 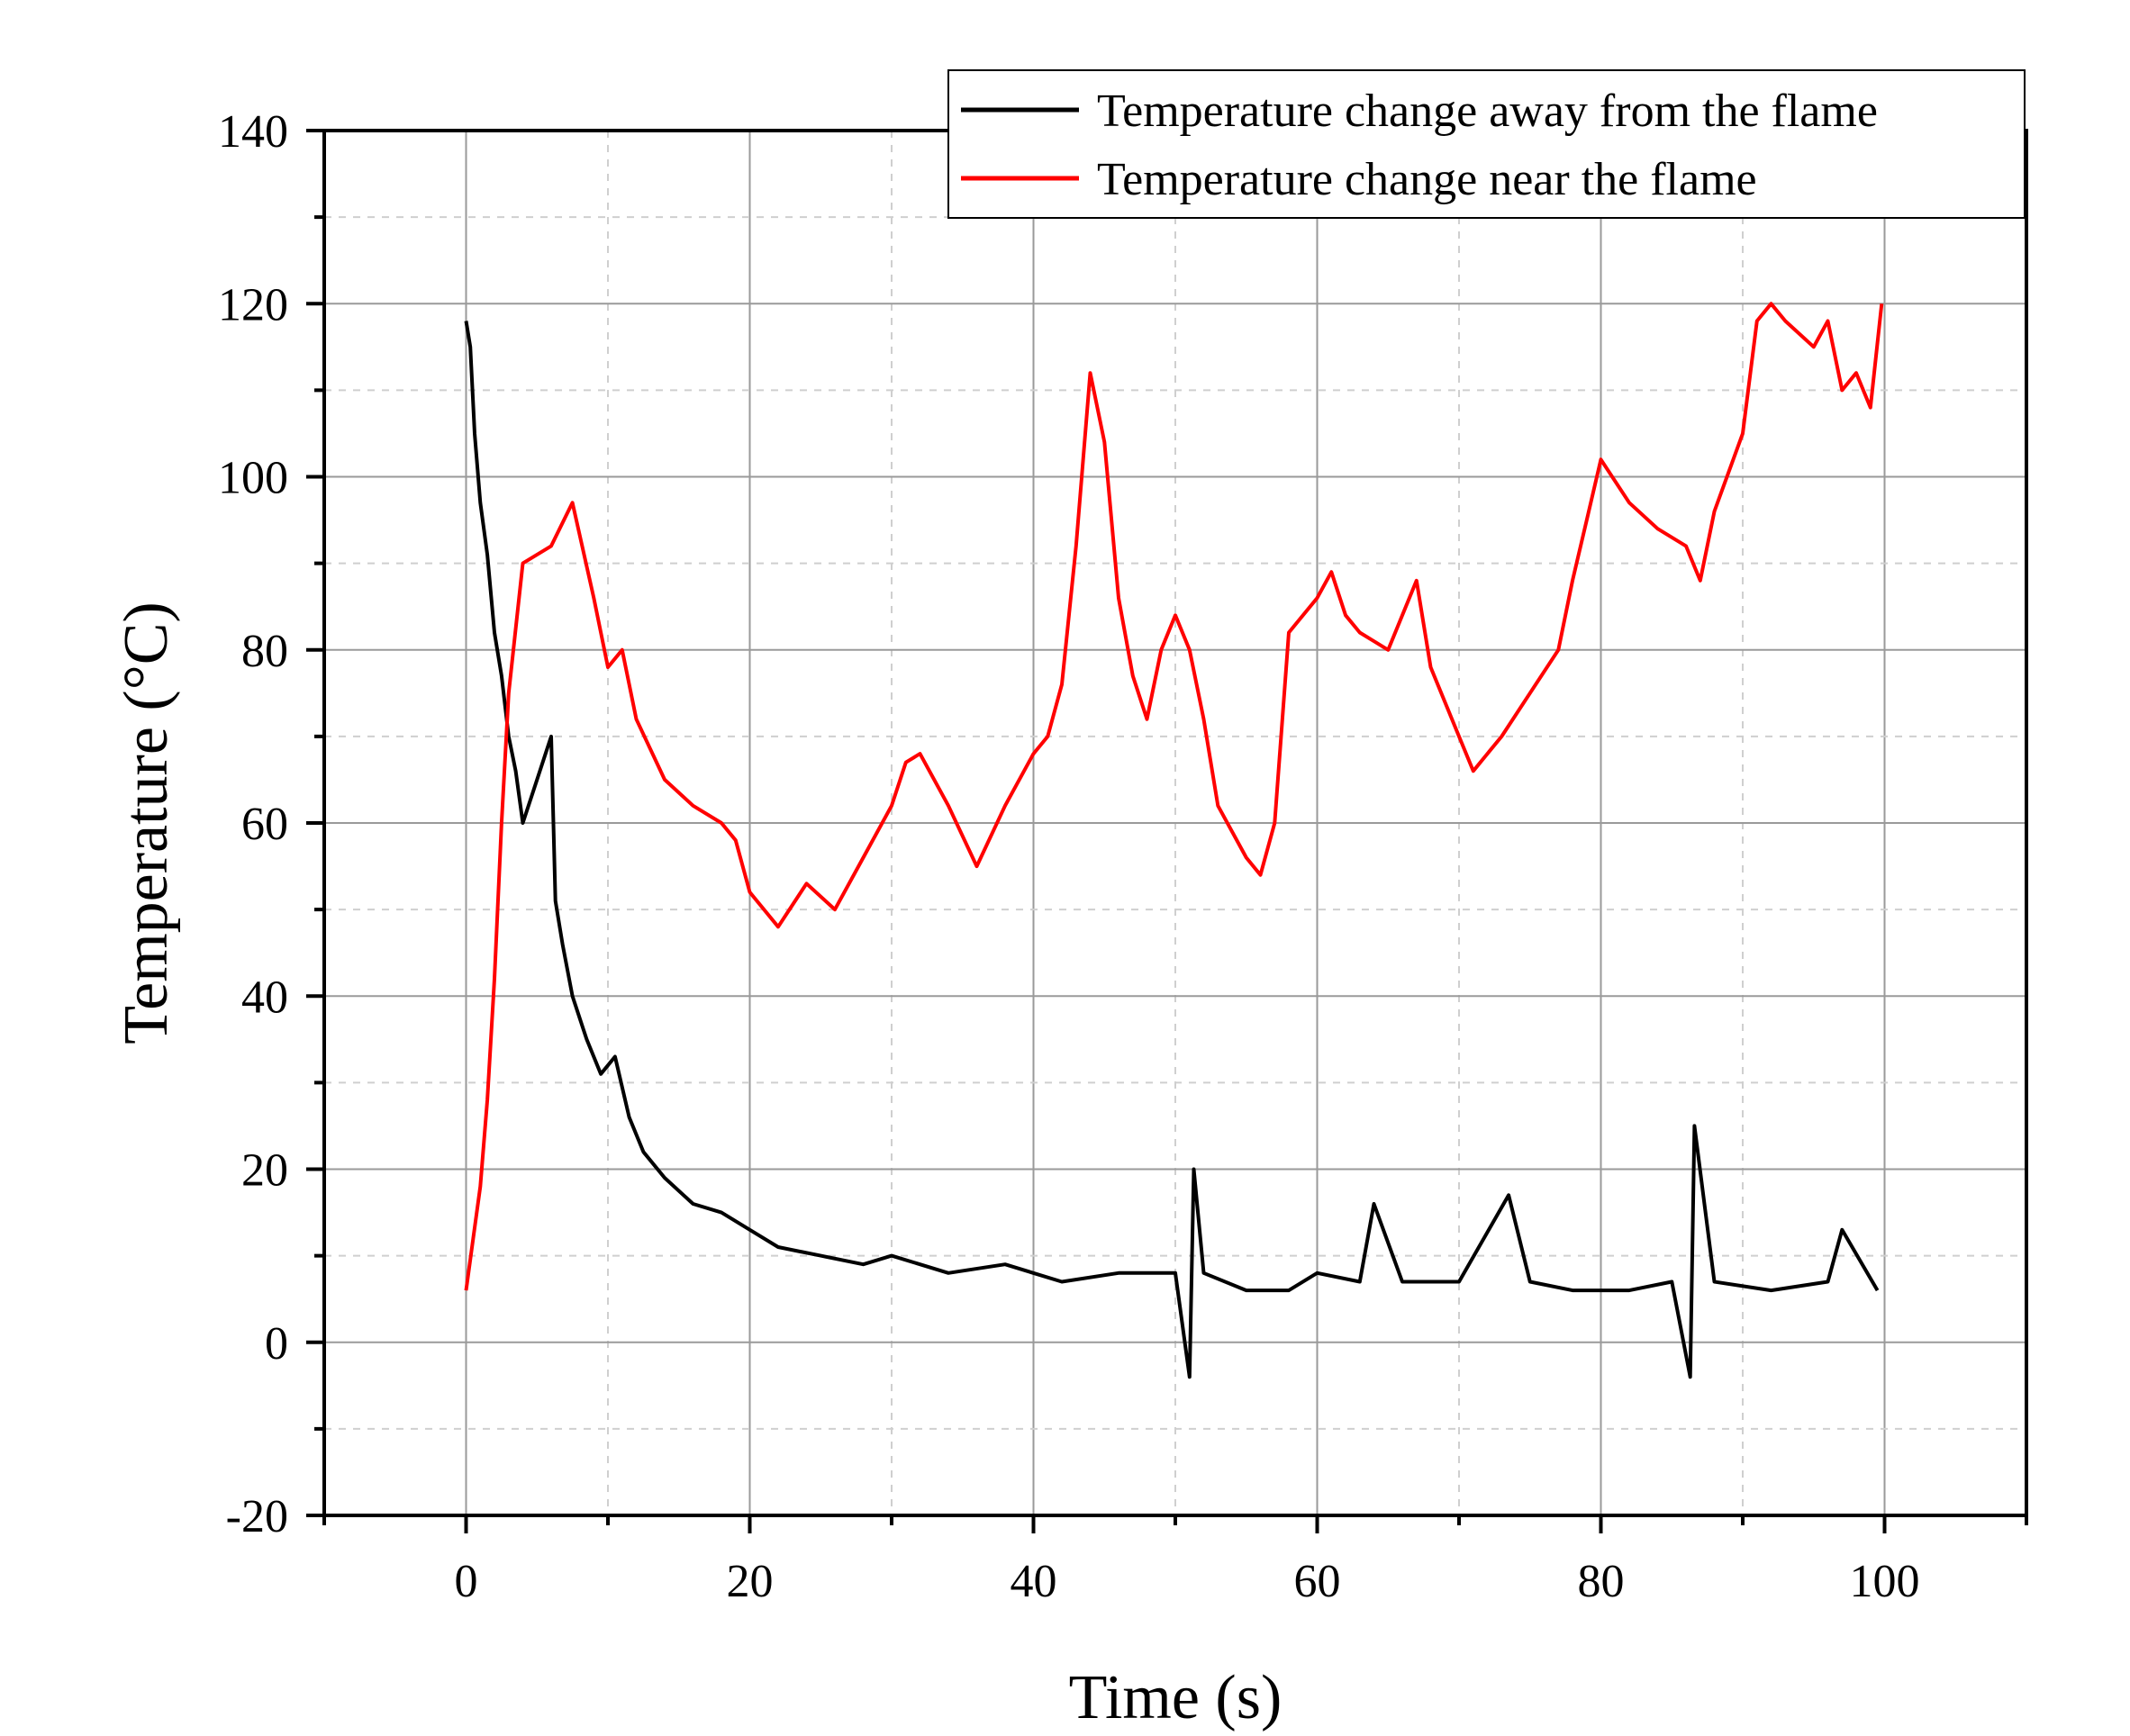 What do you see at coordinates (1176, 1697) in the screenshot?
I see `x-axis-title: Time (s)` at bounding box center [1176, 1697].